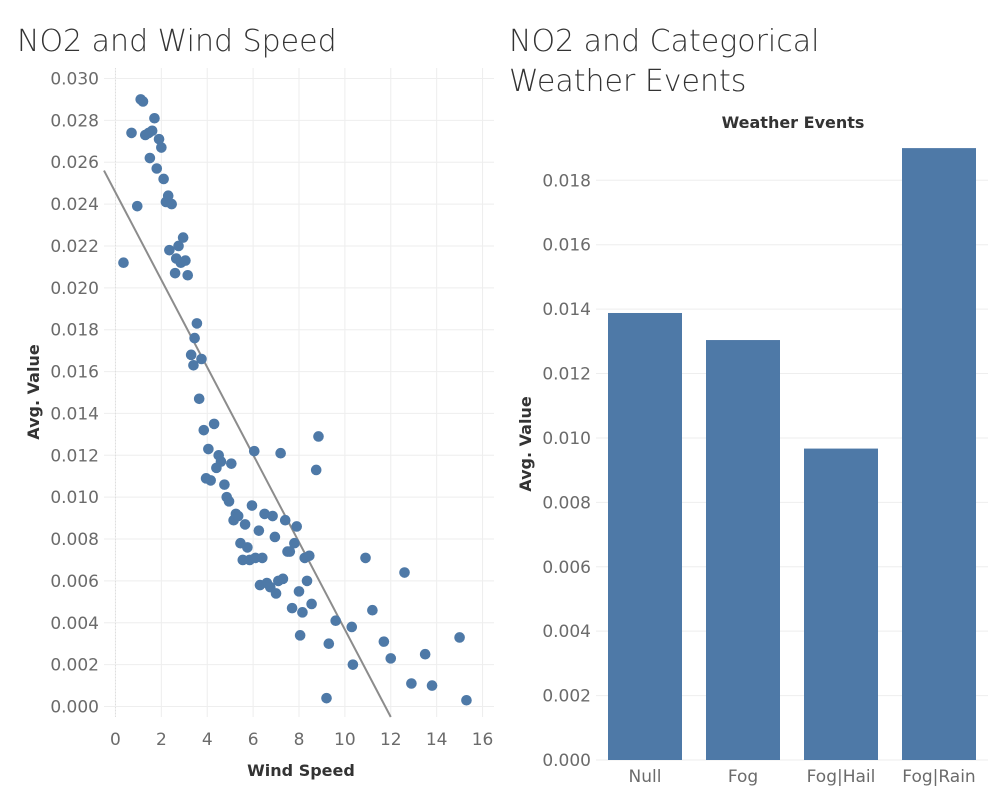 The height and width of the screenshot is (800, 1000). I want to click on scatter-x-tick-label: 0, so click(115, 740).